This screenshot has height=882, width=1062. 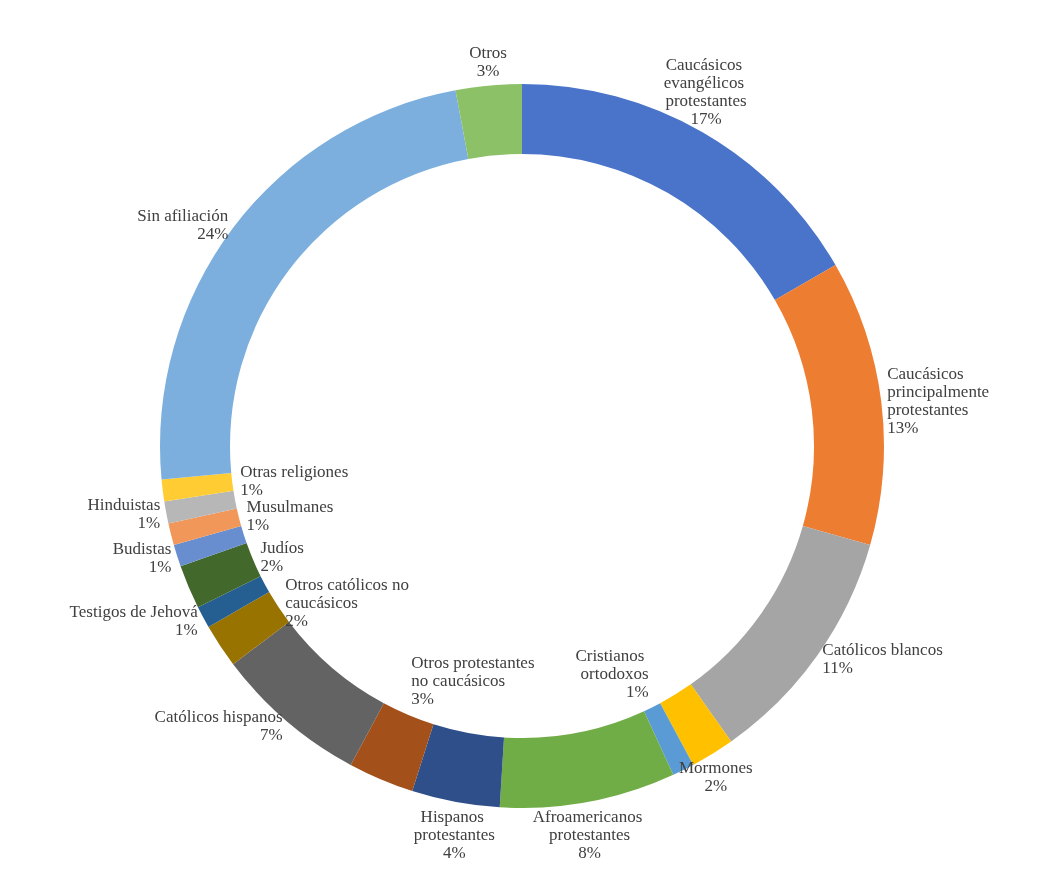 I want to click on slice-label: Hispanos protestantes, so click(x=454, y=826).